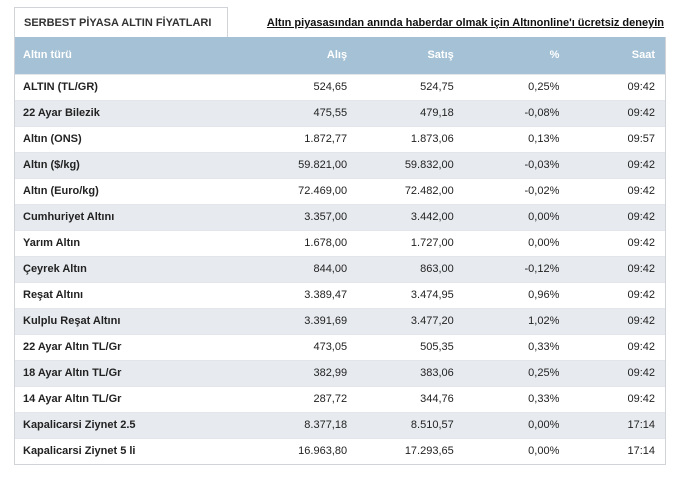  Describe the element at coordinates (506, 268) in the screenshot. I see `cell-percent: -0,12%` at that location.